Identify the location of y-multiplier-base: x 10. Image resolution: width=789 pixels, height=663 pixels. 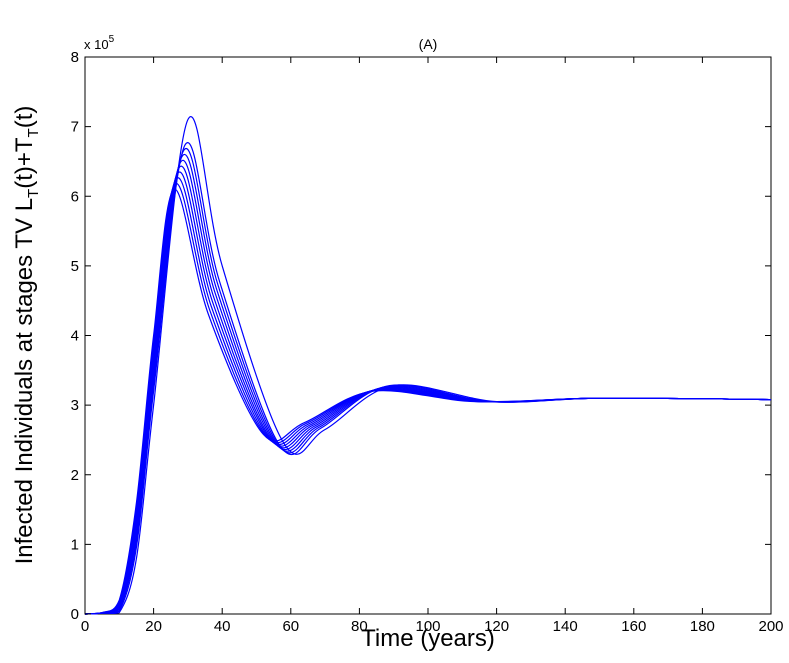
(96, 44).